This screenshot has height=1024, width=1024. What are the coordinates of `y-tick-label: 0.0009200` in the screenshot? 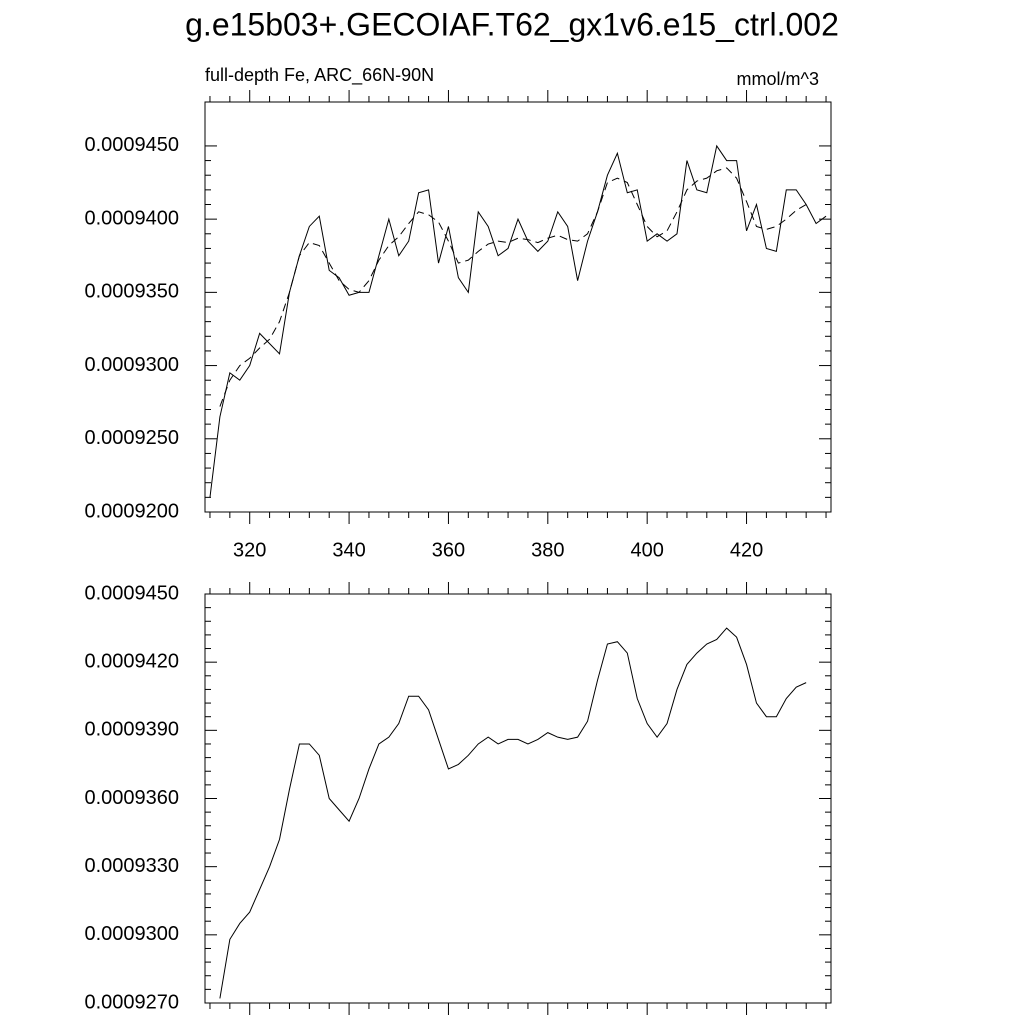 It's located at (131, 511).